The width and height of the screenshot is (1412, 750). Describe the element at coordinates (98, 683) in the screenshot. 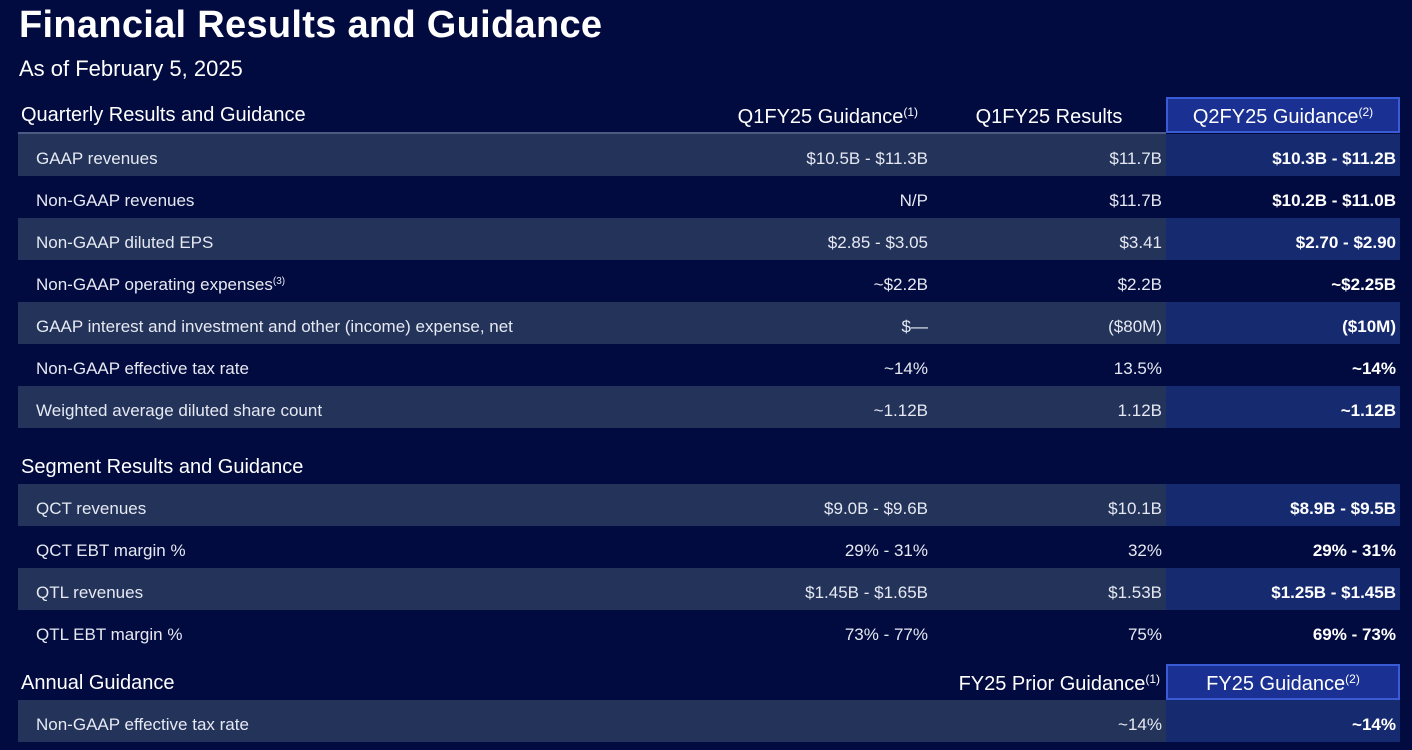

I see `annual-heading: Annual Guidance` at that location.